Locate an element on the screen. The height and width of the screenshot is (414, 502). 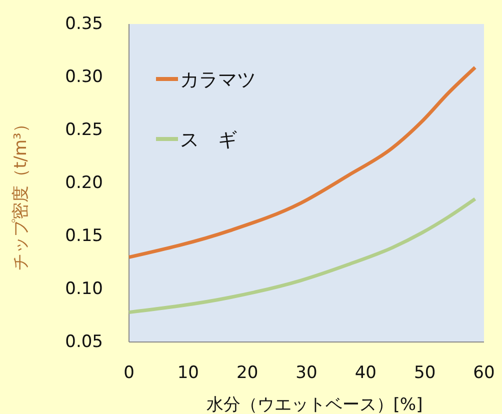
y-tick-label: 0.25 is located at coordinates (84, 130).